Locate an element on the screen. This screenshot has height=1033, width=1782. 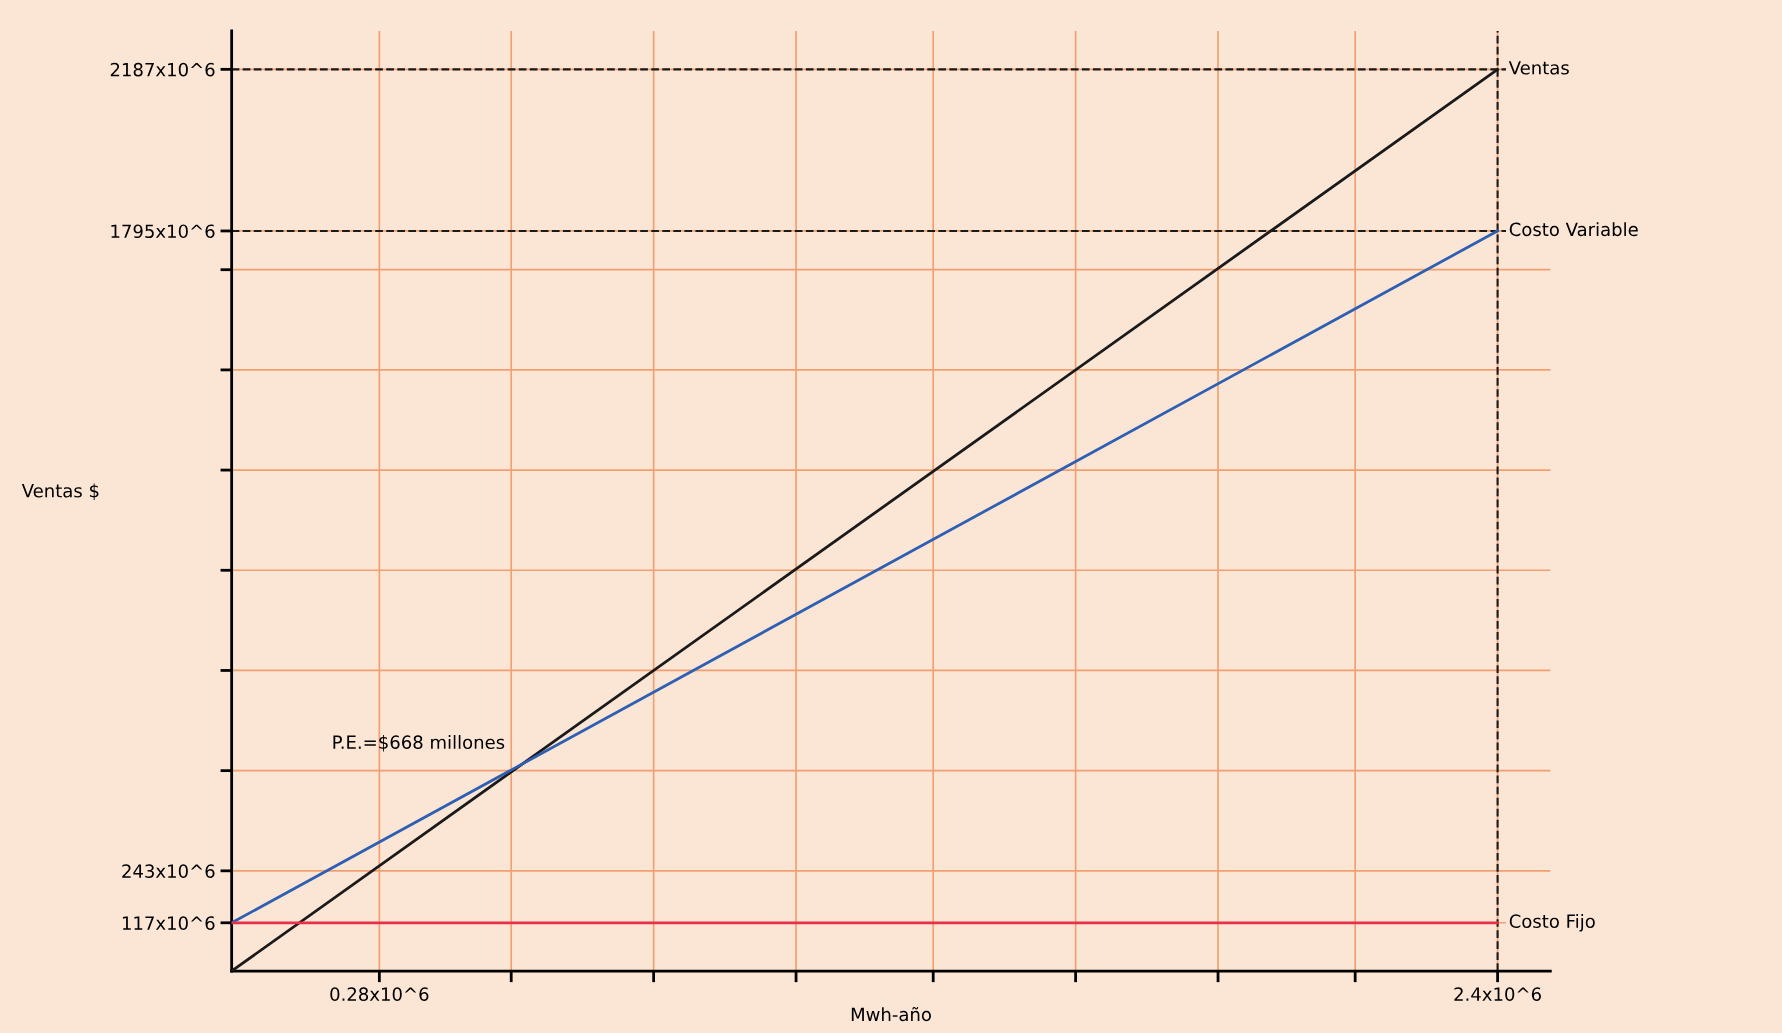
y-tick-label: 243x10^6 is located at coordinates (168, 871).